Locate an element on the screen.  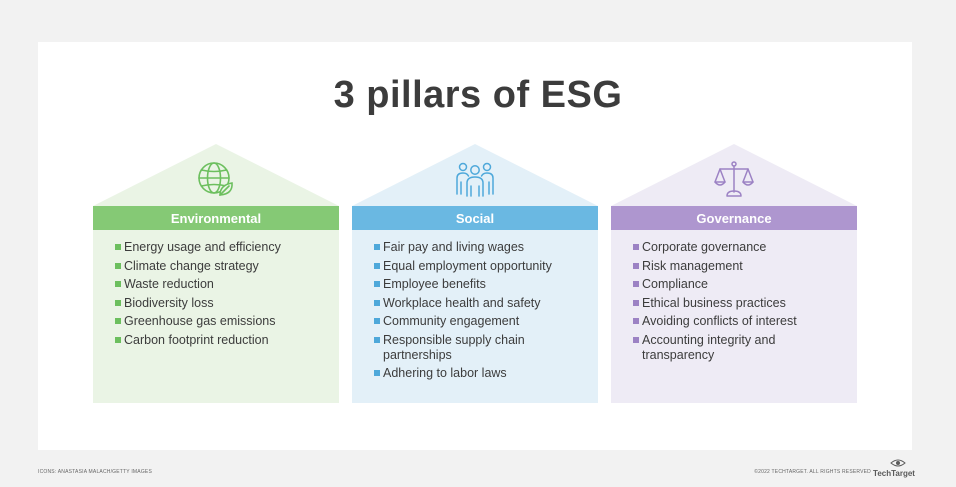
list-item-text: Compliance is located at coordinates (675, 284).